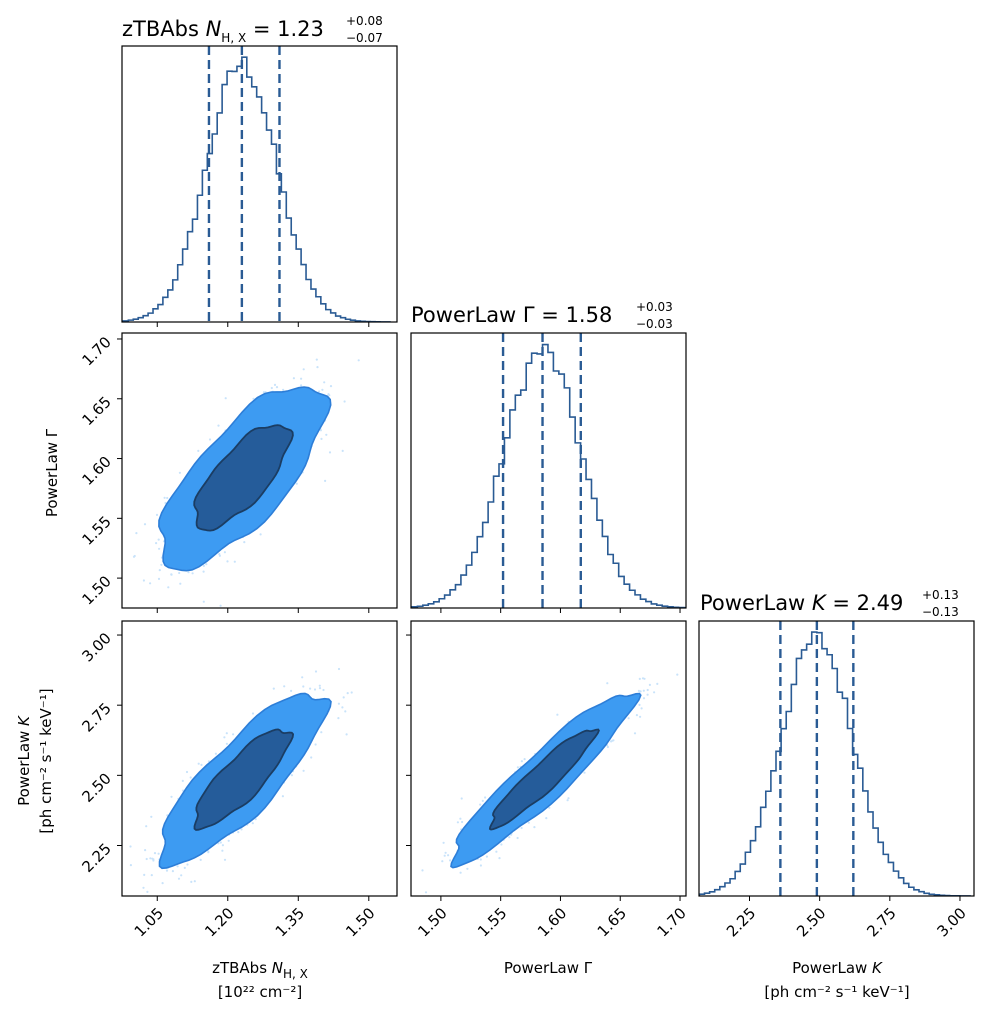 The width and height of the screenshot is (997, 1025). I want to click on ytick-label: 1.65, so click(96, 411).